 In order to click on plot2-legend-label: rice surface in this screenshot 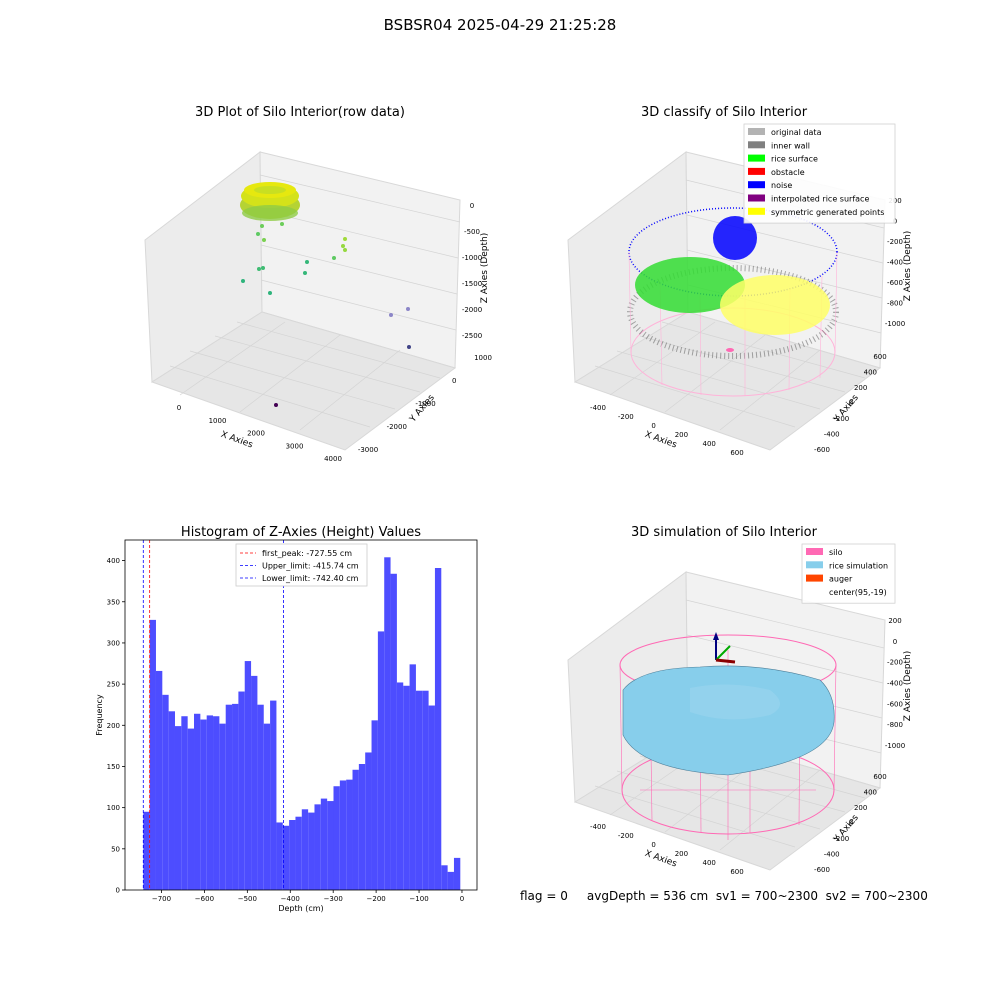, I will do `click(794, 159)`.